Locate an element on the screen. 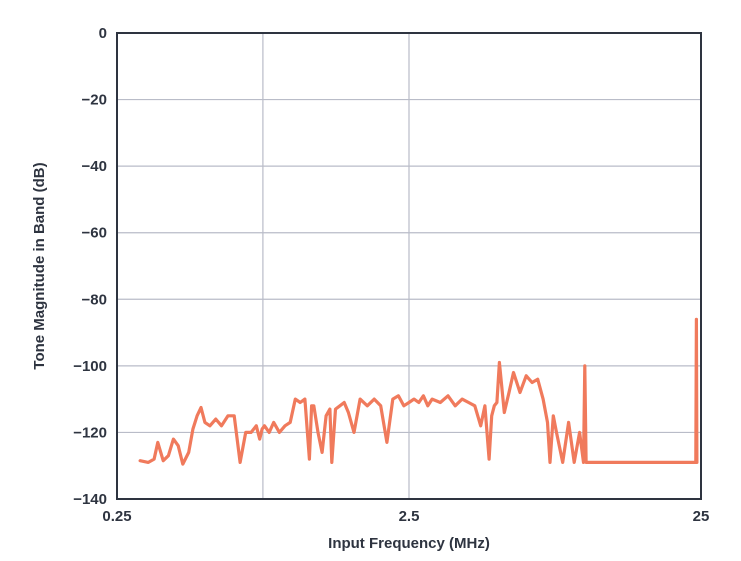 This screenshot has width=741, height=561. y-tick-label: −60 is located at coordinates (94, 233).